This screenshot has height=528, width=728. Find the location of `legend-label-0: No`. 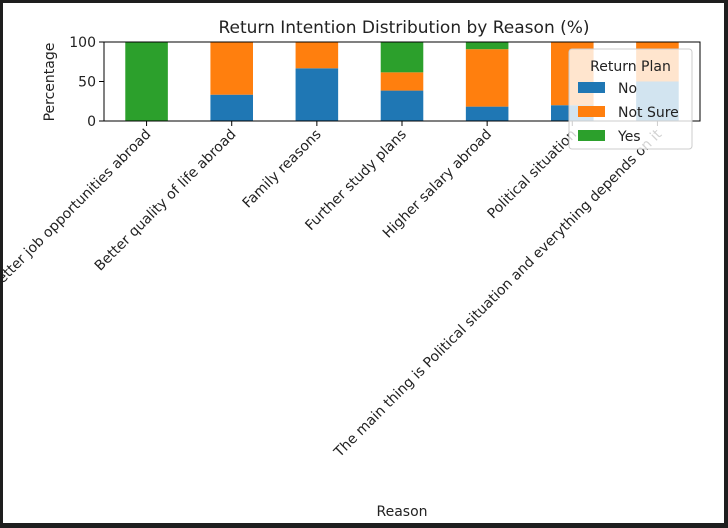

legend-label-0: No is located at coordinates (627, 89).